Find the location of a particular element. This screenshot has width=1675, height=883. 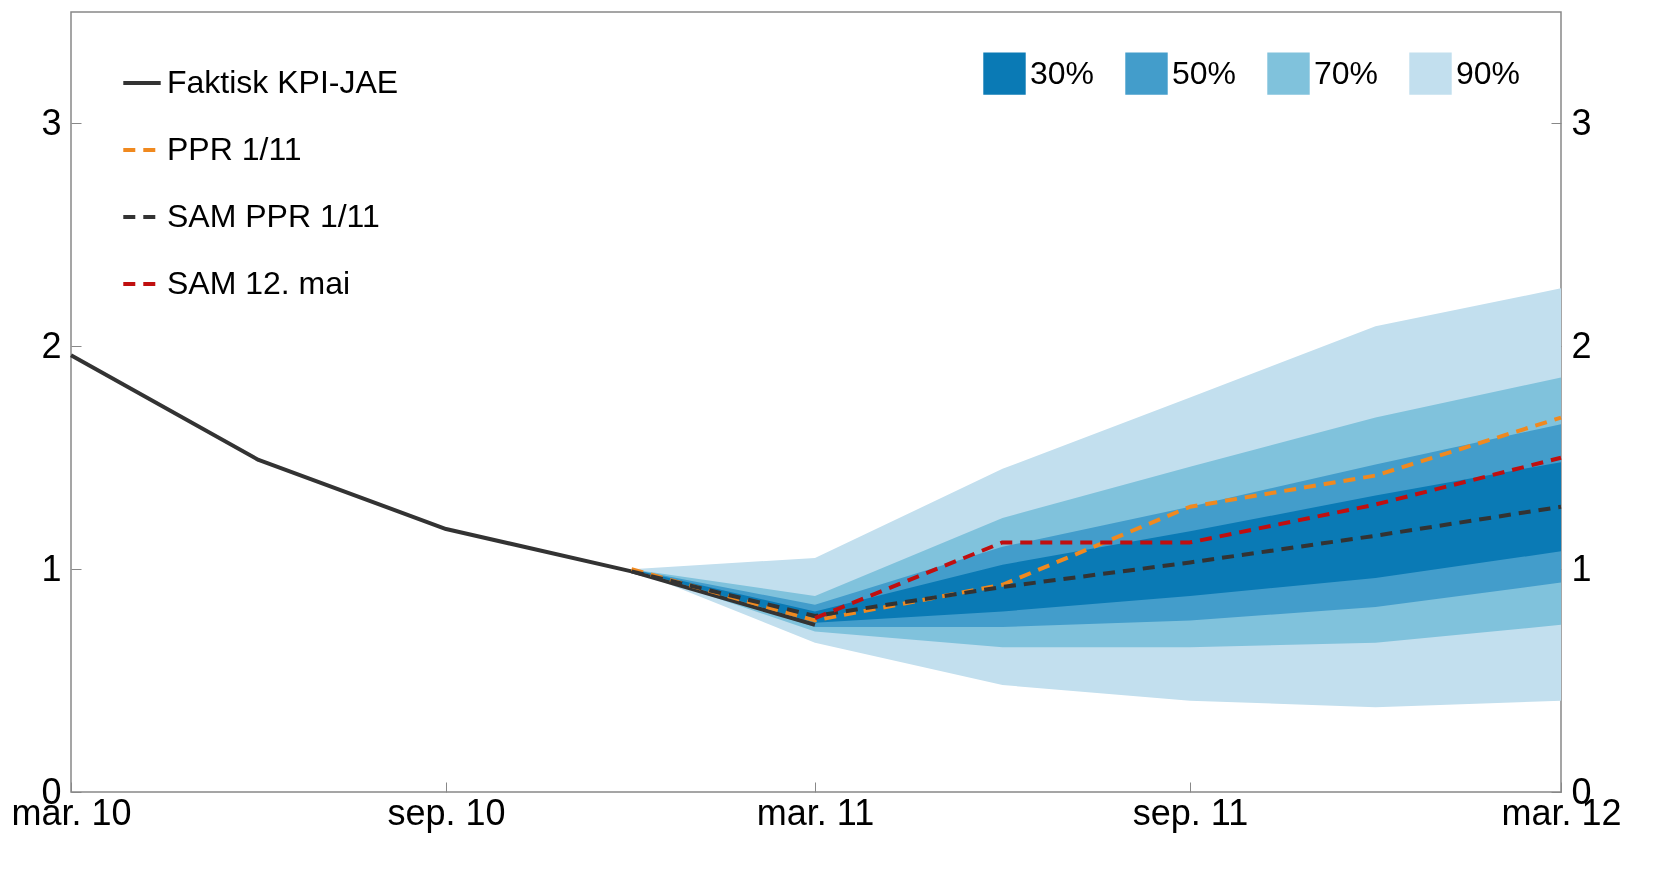

legend-label: PPR 1/11 is located at coordinates (234, 149).